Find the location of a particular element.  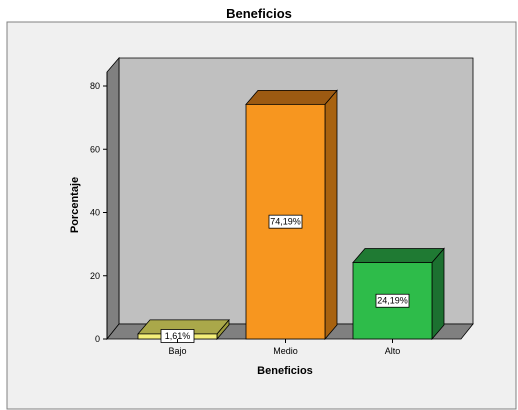

data-label-box-medio is located at coordinates (285, 221).